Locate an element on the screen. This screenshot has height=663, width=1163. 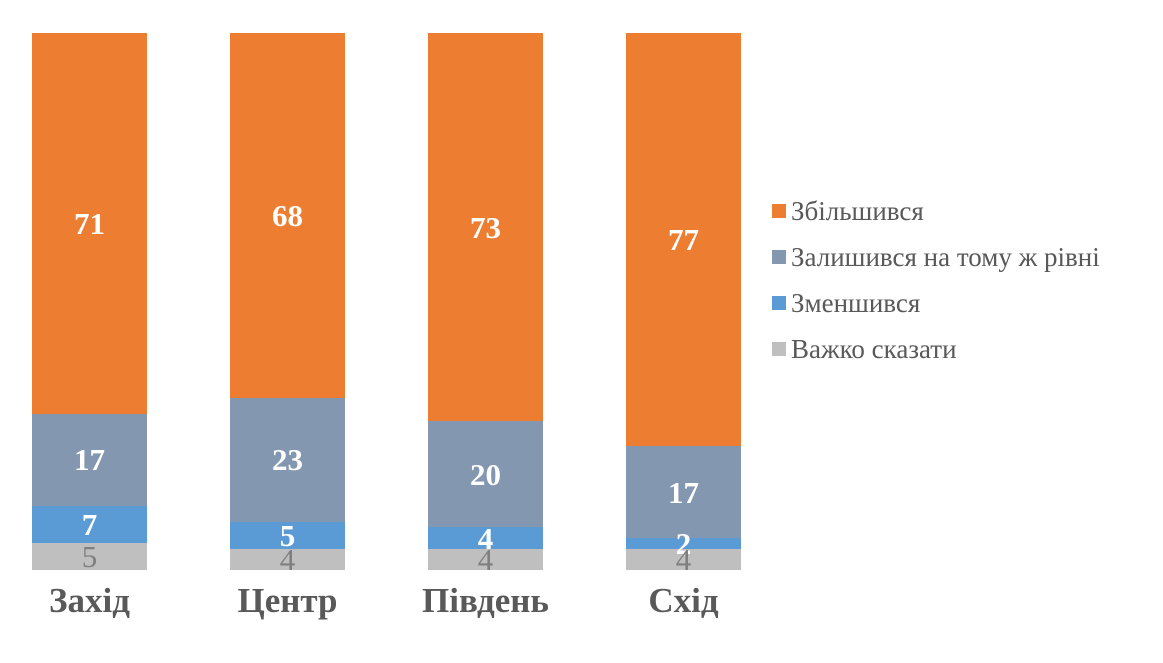
legend-item-label: Зменшився is located at coordinates (856, 302).